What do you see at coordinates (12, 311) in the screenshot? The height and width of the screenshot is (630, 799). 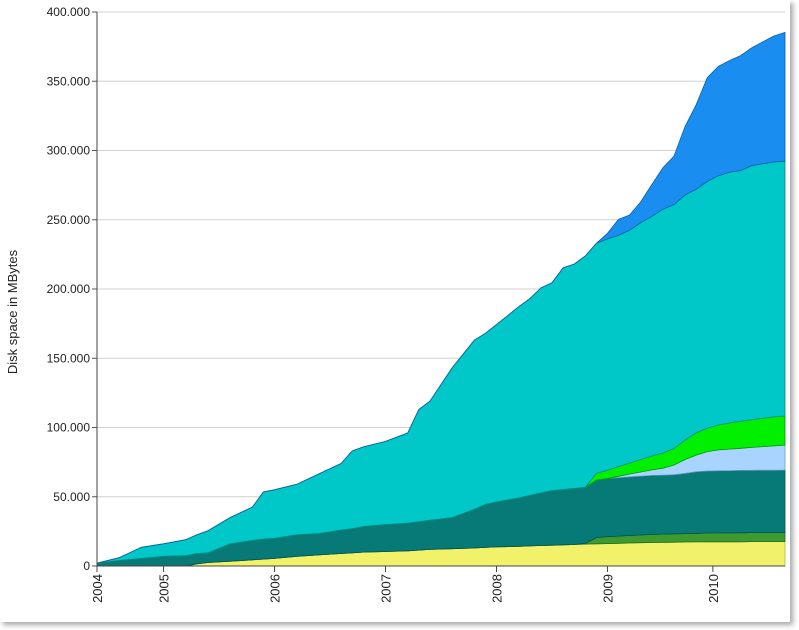 I see `y-axis-label: Disk space in MBytes` at bounding box center [12, 311].